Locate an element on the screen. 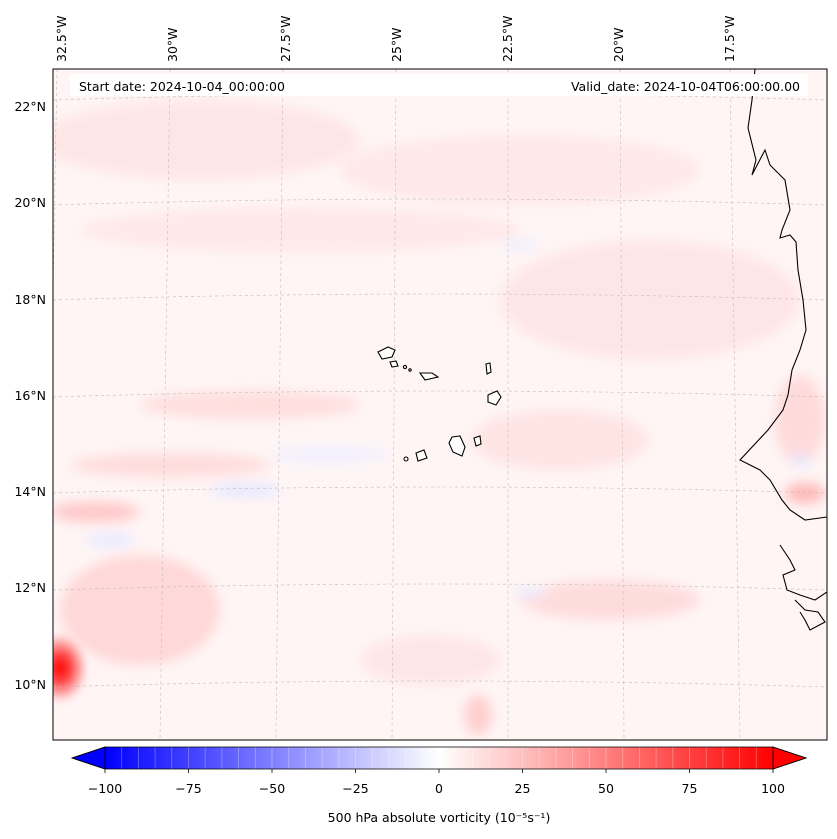 This screenshot has height=839, width=837. lat-label: 14°N is located at coordinates (30, 491).